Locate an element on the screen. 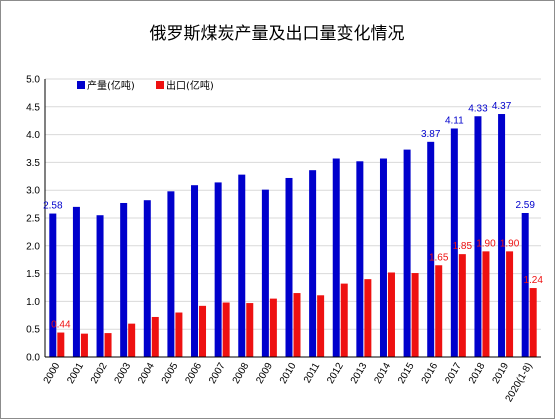  y-tick-label: 0.5 is located at coordinates (33, 330).